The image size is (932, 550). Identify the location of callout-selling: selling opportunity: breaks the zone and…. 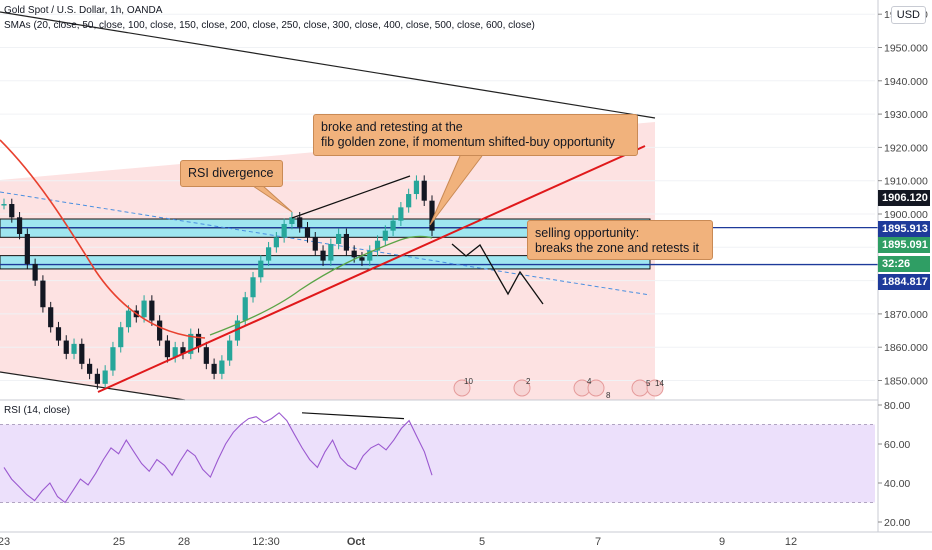
(620, 240).